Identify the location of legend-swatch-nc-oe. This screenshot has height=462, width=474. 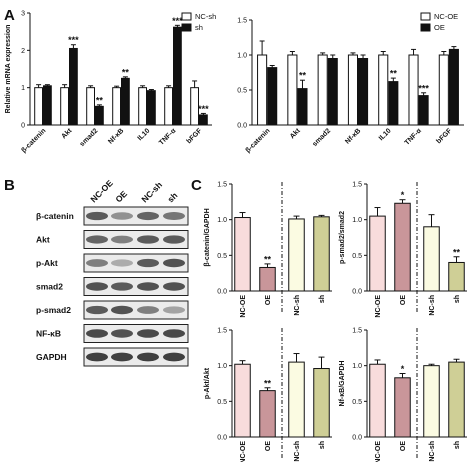
(425, 16).